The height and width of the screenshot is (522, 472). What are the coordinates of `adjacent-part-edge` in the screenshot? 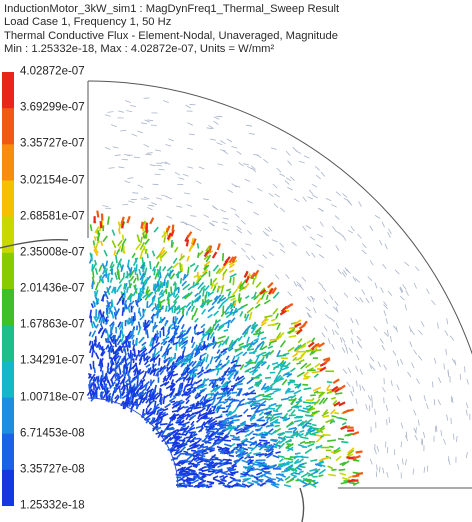 It's located at (302, 504).